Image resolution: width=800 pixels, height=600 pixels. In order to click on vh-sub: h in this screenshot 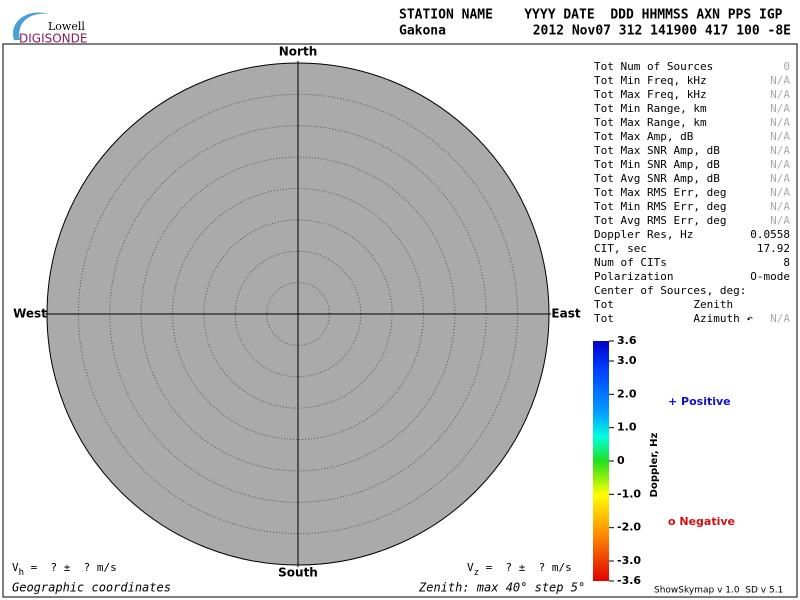, I will do `click(21, 573)`.